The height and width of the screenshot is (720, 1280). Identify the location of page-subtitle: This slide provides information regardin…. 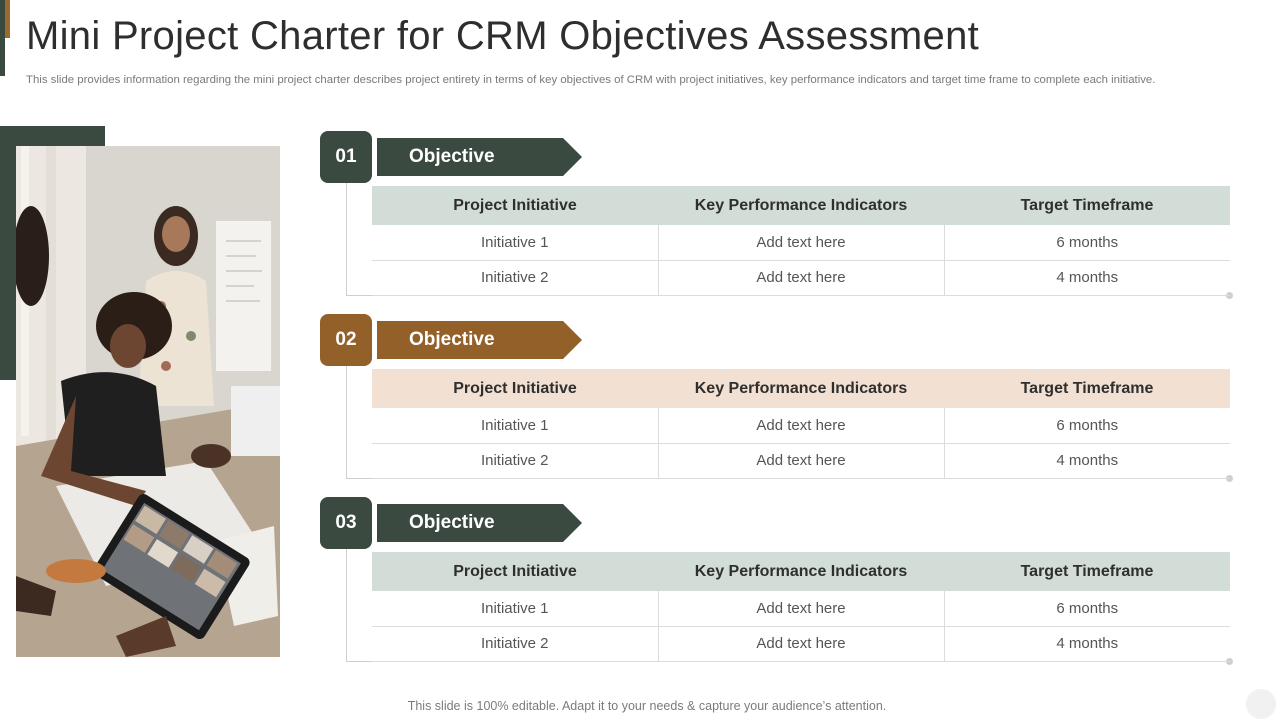
(591, 80).